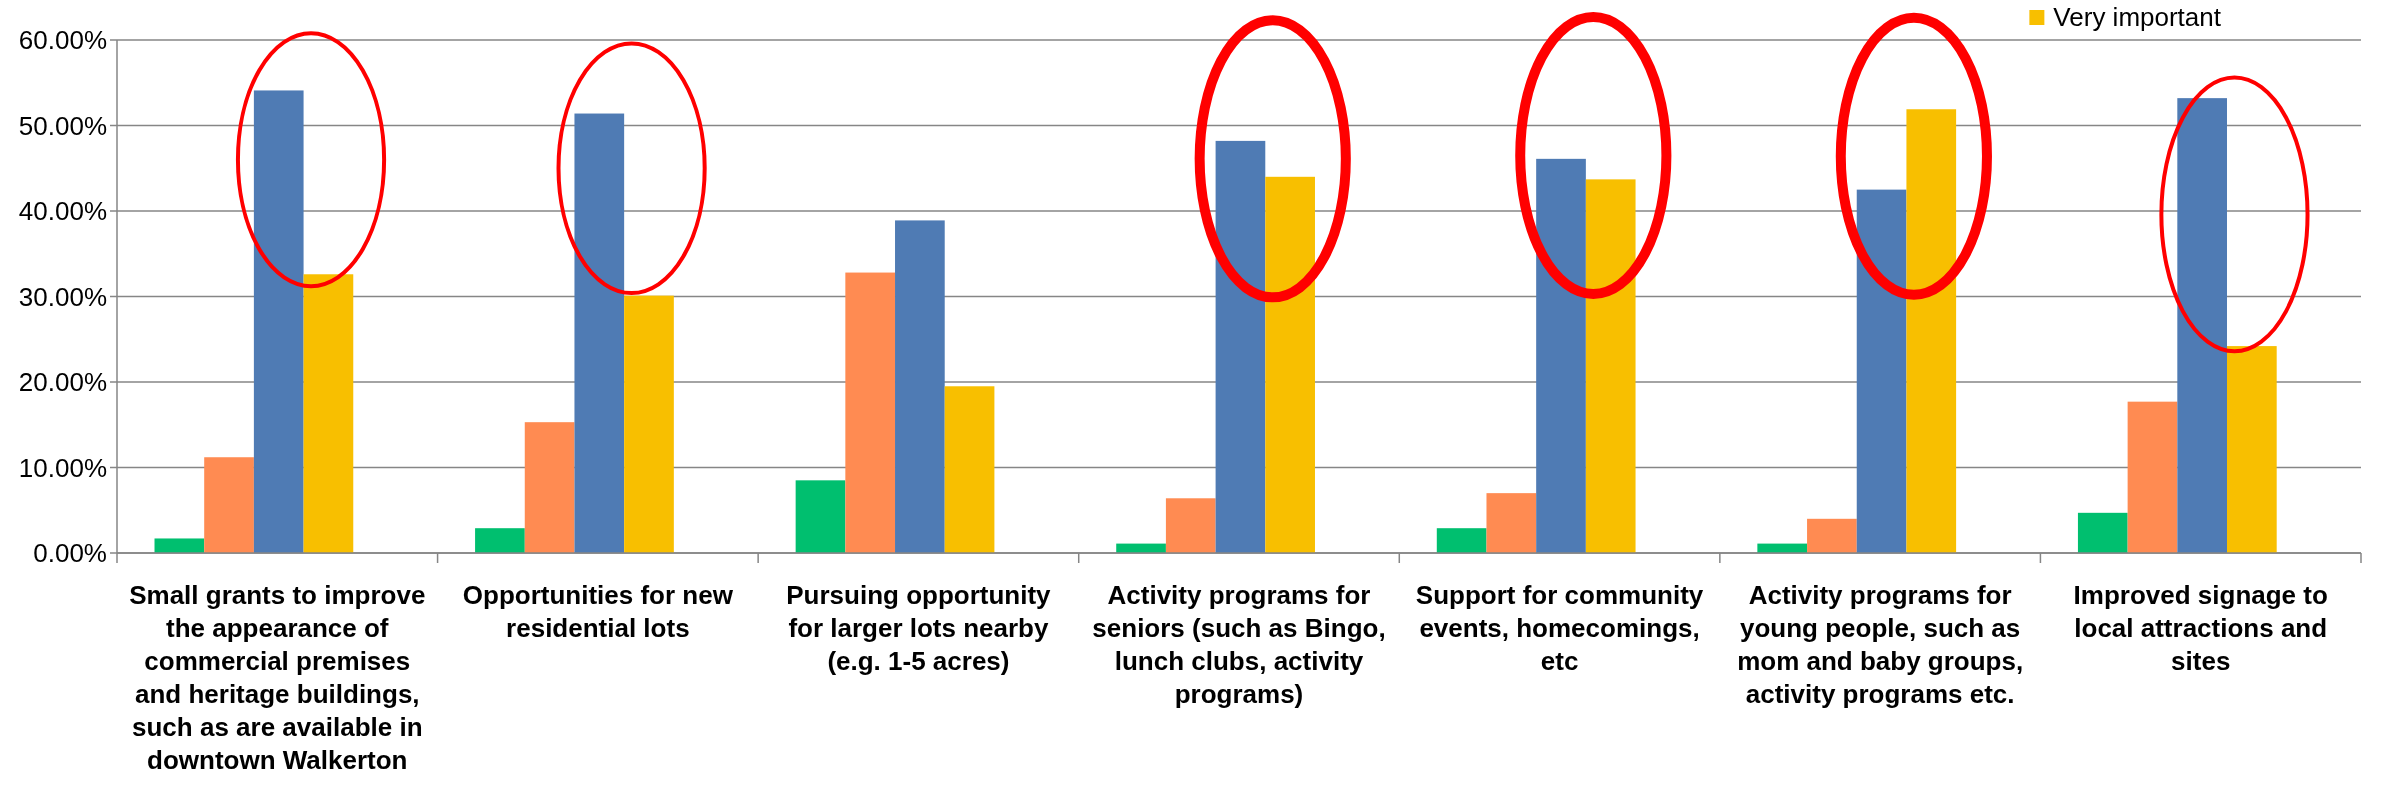  Describe the element at coordinates (62, 382) in the screenshot. I see `y-tick-label: 20.00%` at that location.